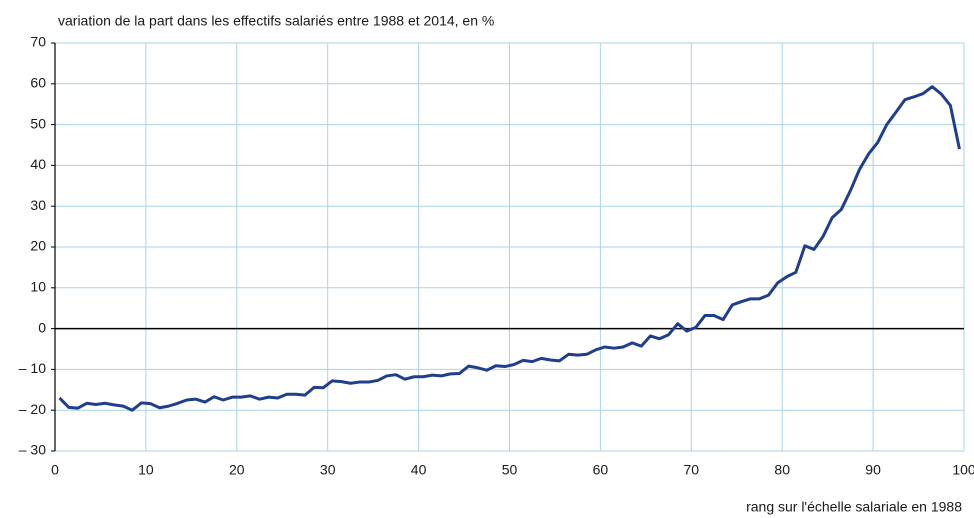  Describe the element at coordinates (146, 470) in the screenshot. I see `x-tick-label: 10` at that location.